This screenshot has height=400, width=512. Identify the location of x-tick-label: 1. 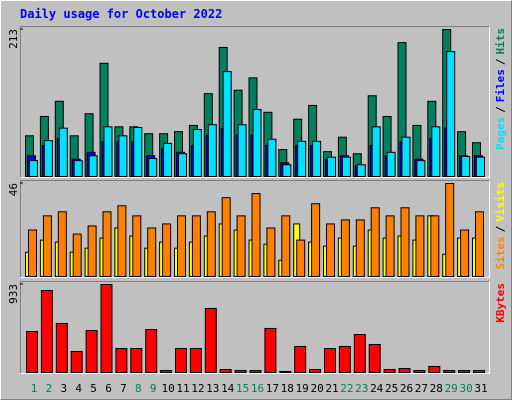
(34, 388).